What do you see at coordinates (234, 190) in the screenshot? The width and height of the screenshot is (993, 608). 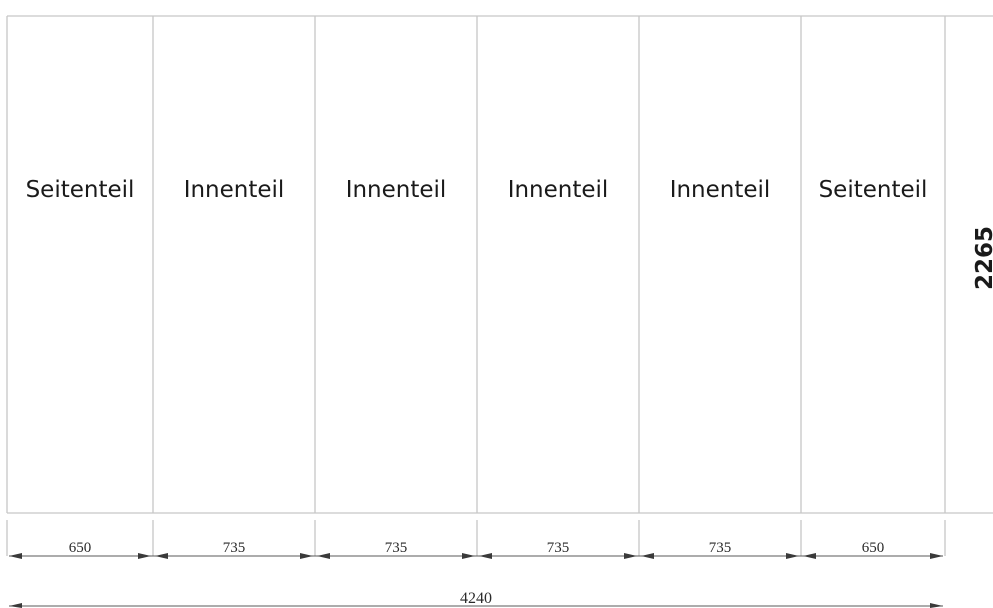 I see `panel-label-2: Innenteil` at bounding box center [234, 190].